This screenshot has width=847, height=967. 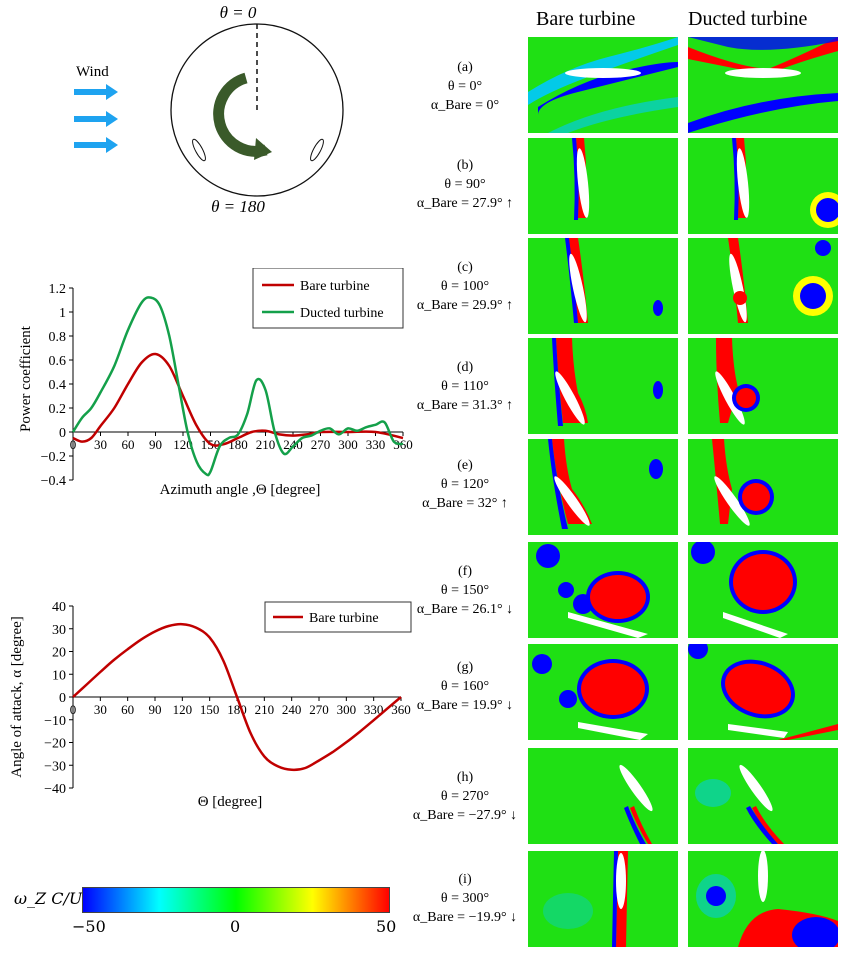 I want to click on row-id: (g), so click(x=465, y=667).